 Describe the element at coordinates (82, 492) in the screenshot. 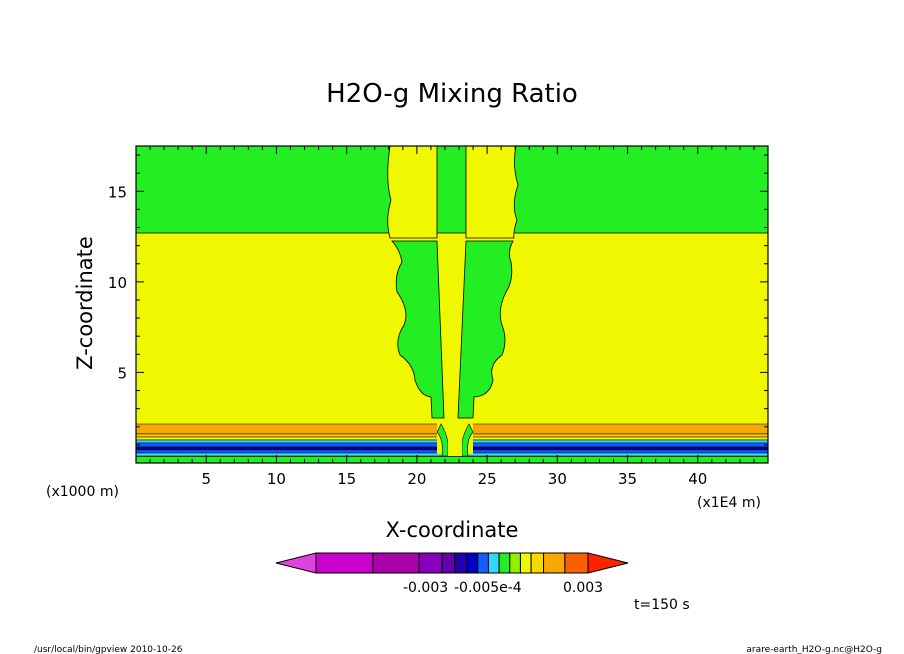

I see `x-unit-left: (x1000 m)` at that location.